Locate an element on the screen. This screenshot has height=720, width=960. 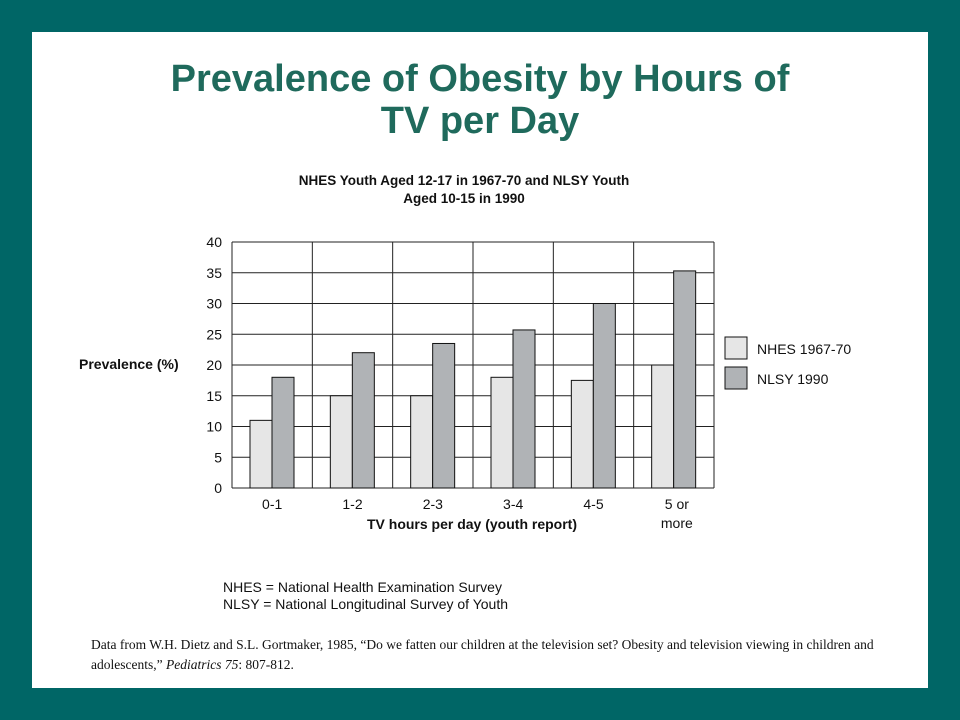
y-tick-label: 5 is located at coordinates (218, 457).